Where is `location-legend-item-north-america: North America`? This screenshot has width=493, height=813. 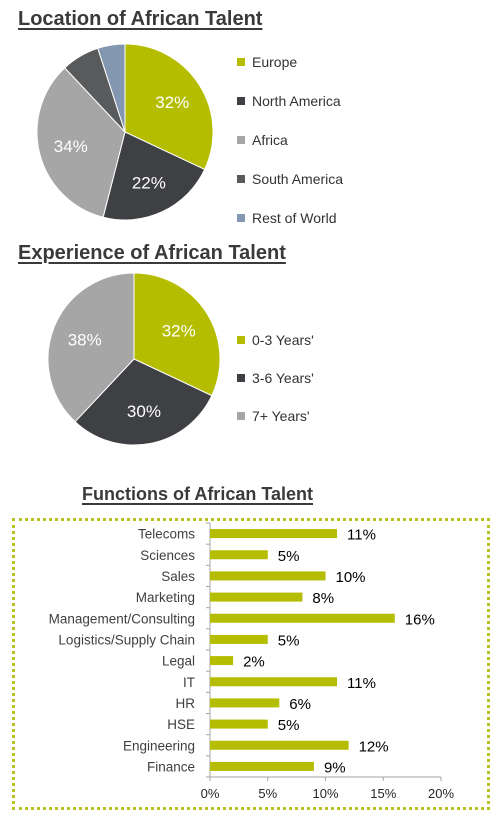
location-legend-item-north-america: North America is located at coordinates (289, 101).